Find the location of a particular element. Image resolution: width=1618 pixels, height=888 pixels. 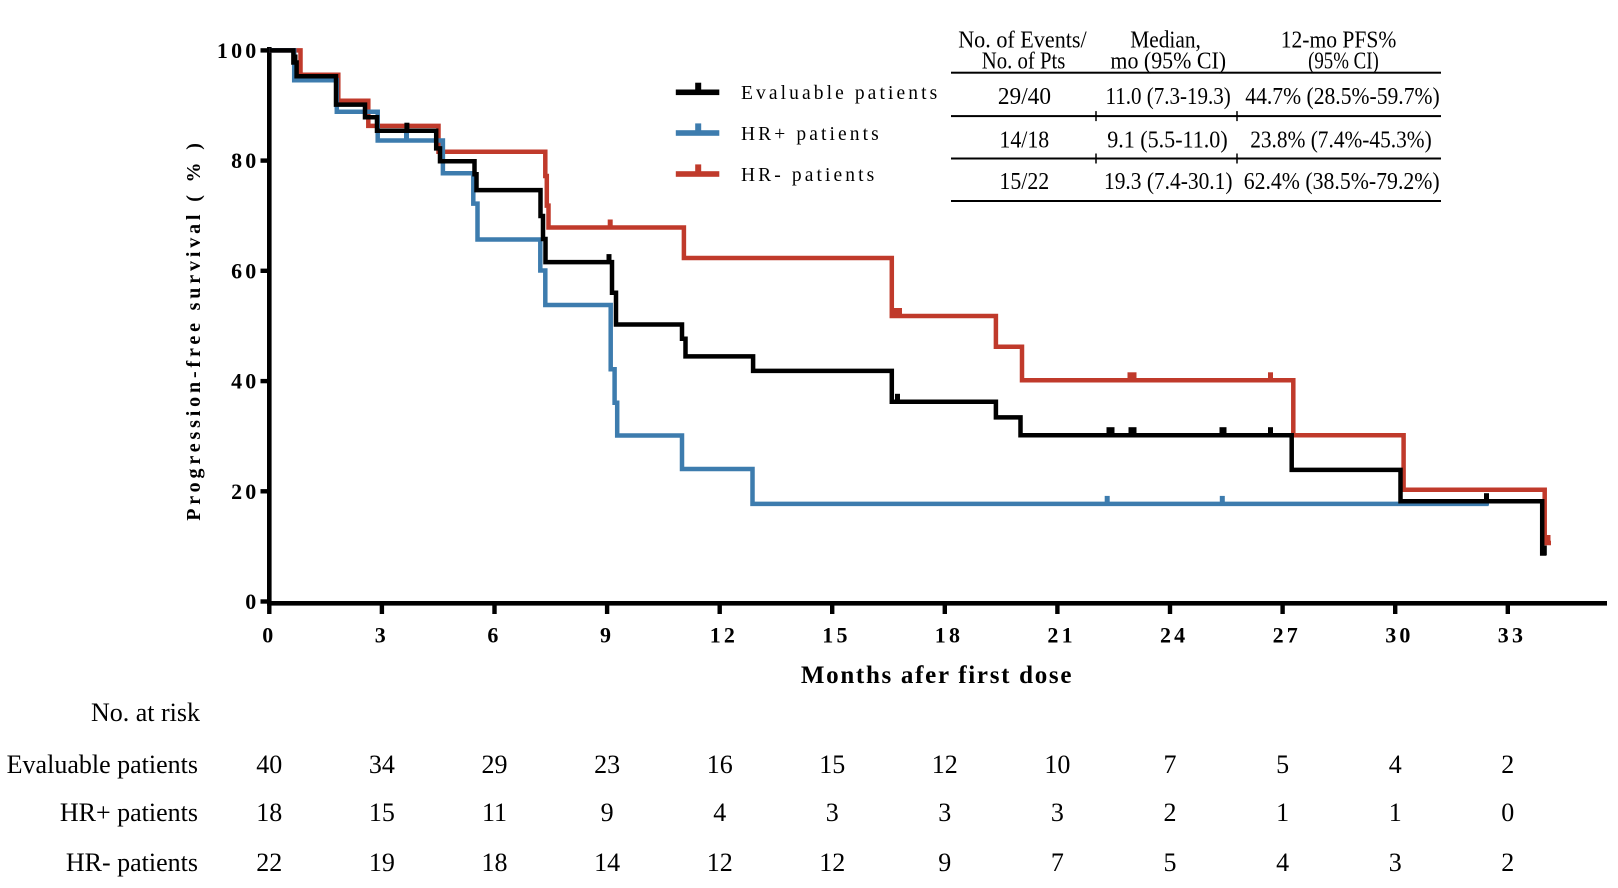

svg-text: mo (95% CI) is located at coordinates (1168, 62).